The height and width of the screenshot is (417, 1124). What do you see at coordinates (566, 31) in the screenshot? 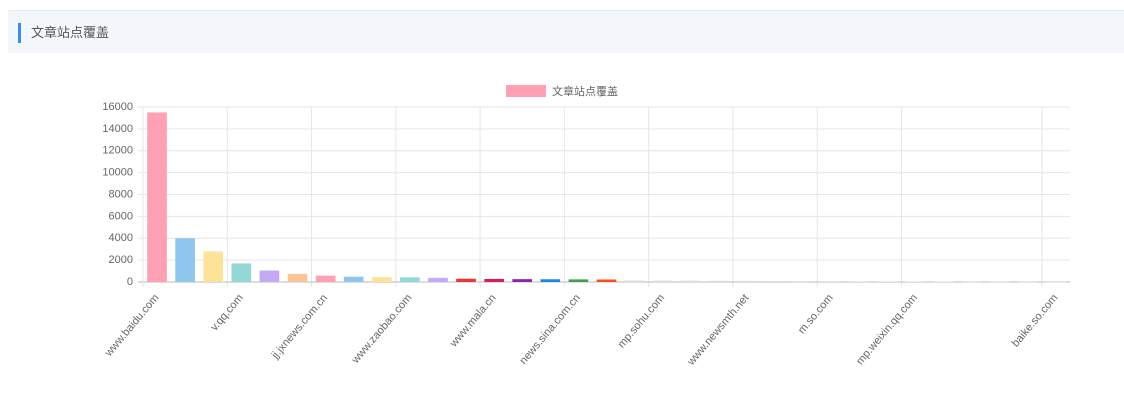
I see `panel-header: 文章站点覆盖` at bounding box center [566, 31].